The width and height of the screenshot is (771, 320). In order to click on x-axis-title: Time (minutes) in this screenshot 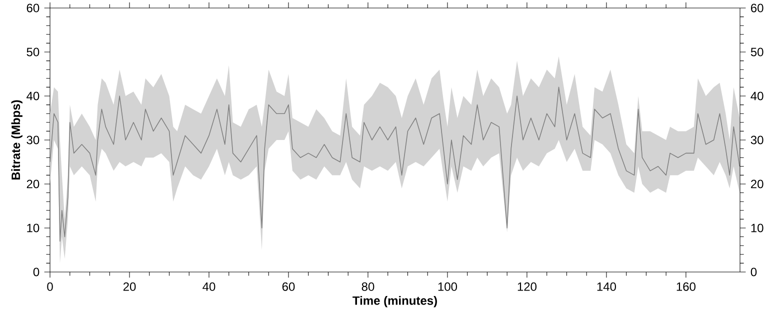, I will do `click(394, 302)`.